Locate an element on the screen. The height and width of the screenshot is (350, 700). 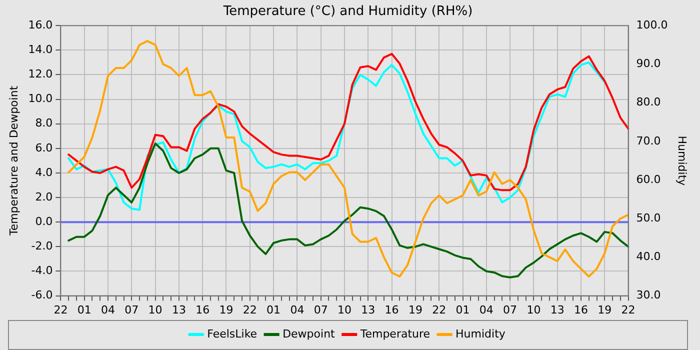
legend-label: Temperature is located at coordinates (394, 333).